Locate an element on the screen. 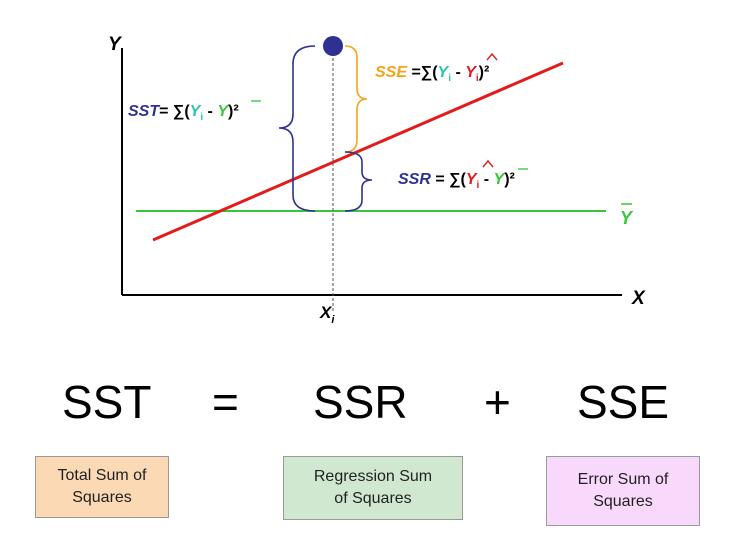  sst-name: SST is located at coordinates (144, 111).